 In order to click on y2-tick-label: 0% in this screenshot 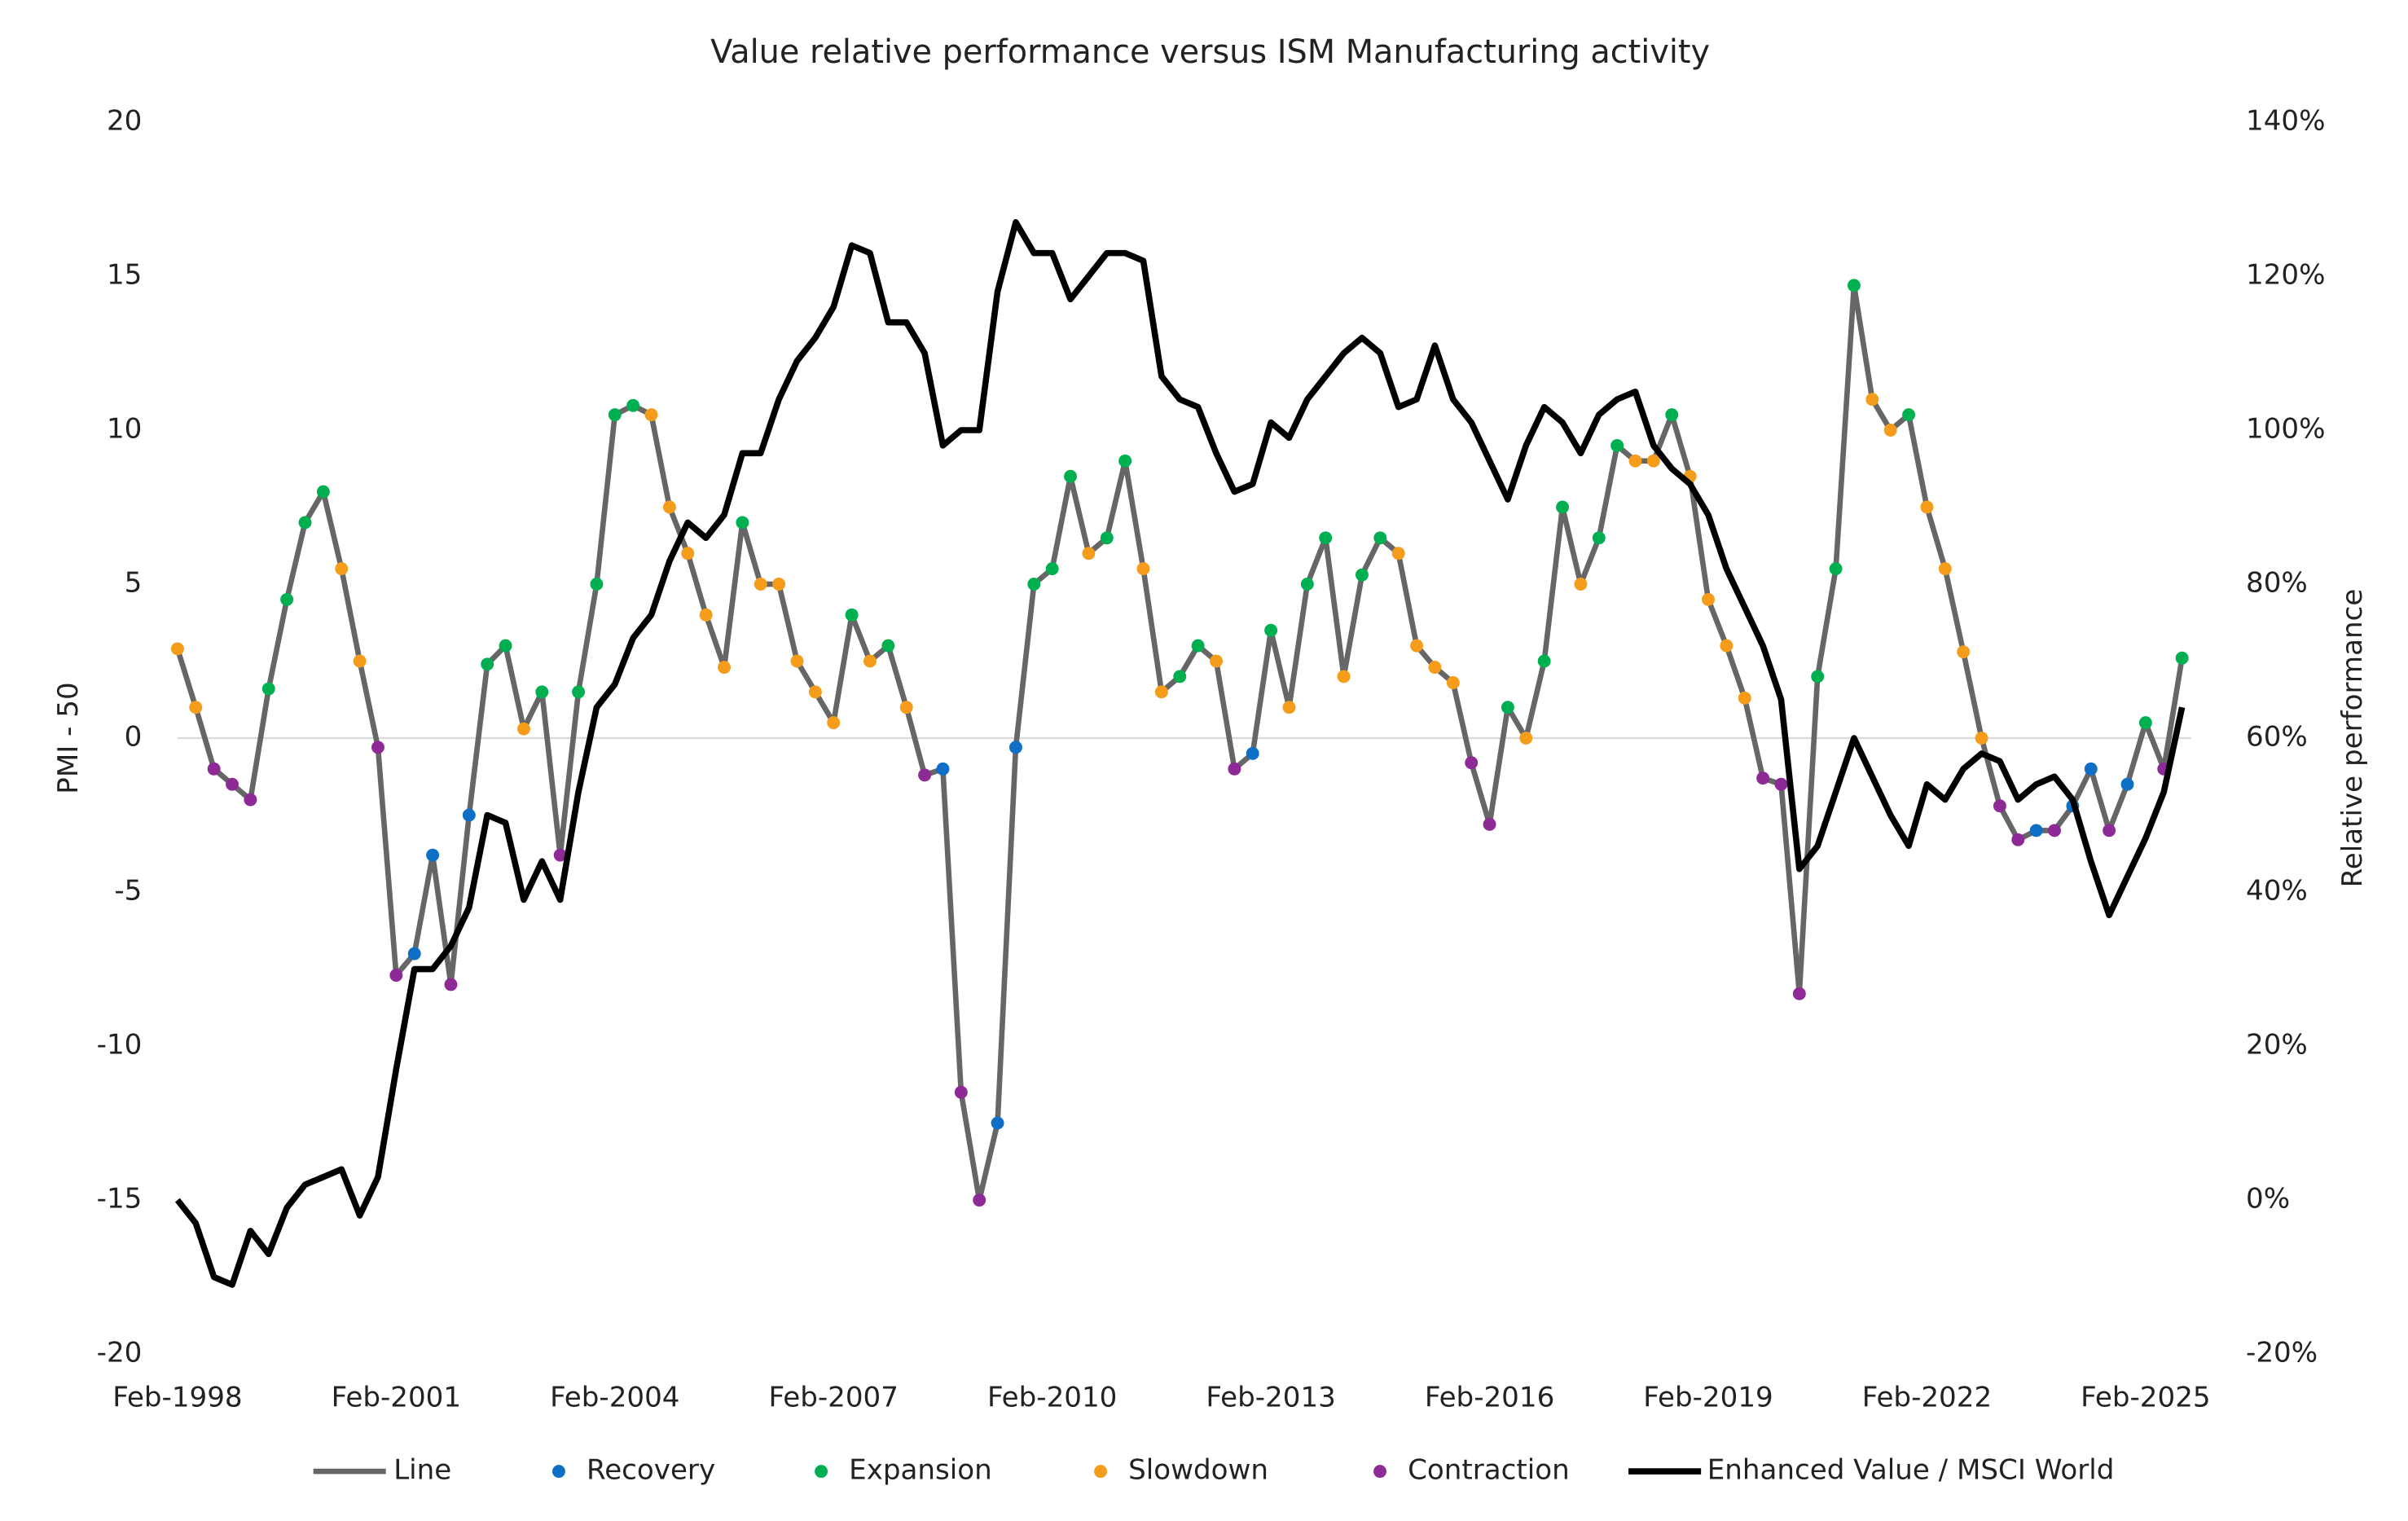, I will do `click(2268, 1199)`.